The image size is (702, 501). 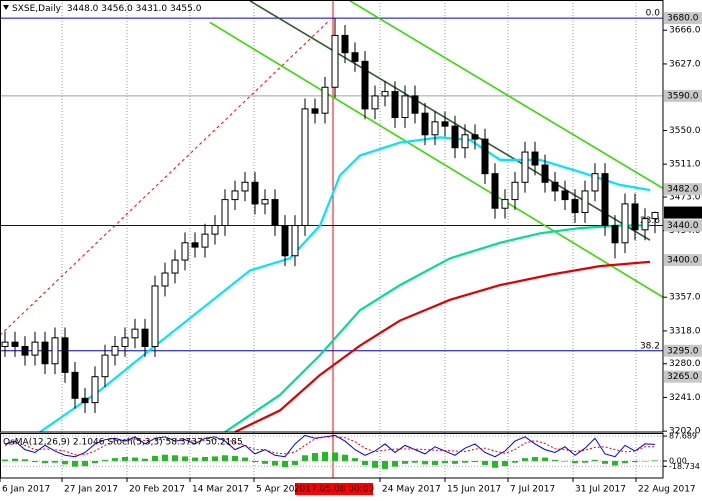 What do you see at coordinates (685, 197) in the screenshot?
I see `y-tick-label: 3473.0` at bounding box center [685, 197].